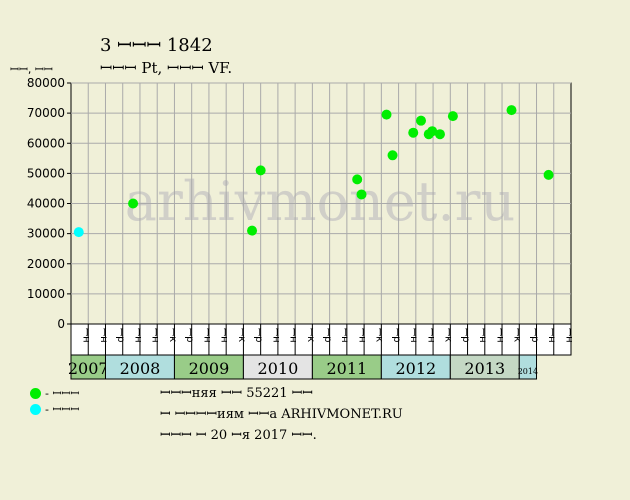 Image resolution: width=630 pixels, height=500 pixels. I want to click on year-label: 2009, so click(209, 368).